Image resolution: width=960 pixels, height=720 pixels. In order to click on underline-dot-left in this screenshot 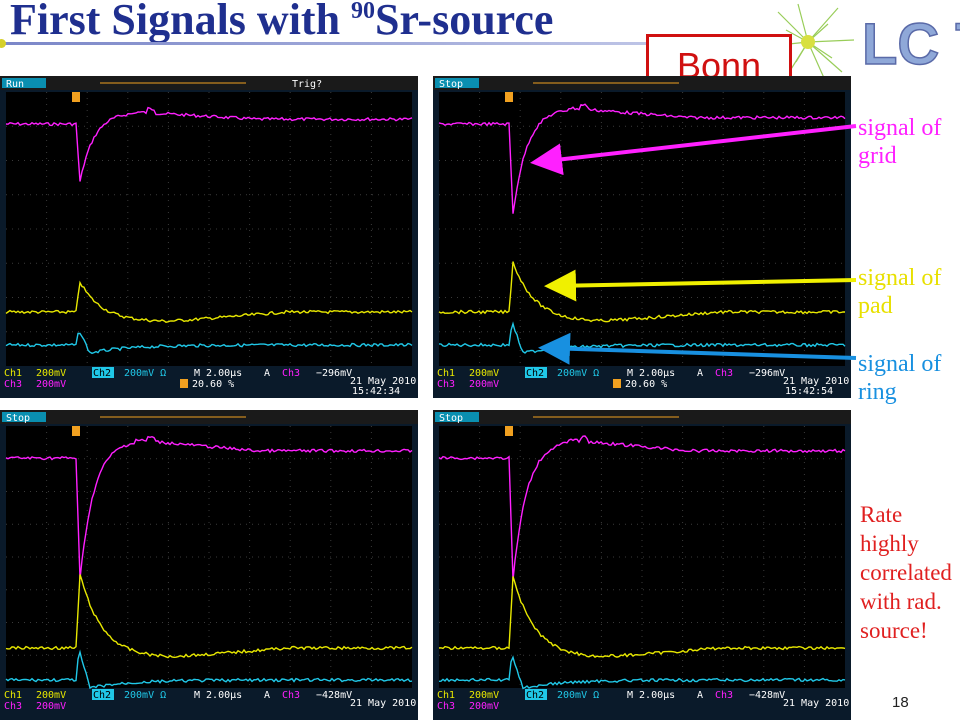, I will do `click(3, 43)`.